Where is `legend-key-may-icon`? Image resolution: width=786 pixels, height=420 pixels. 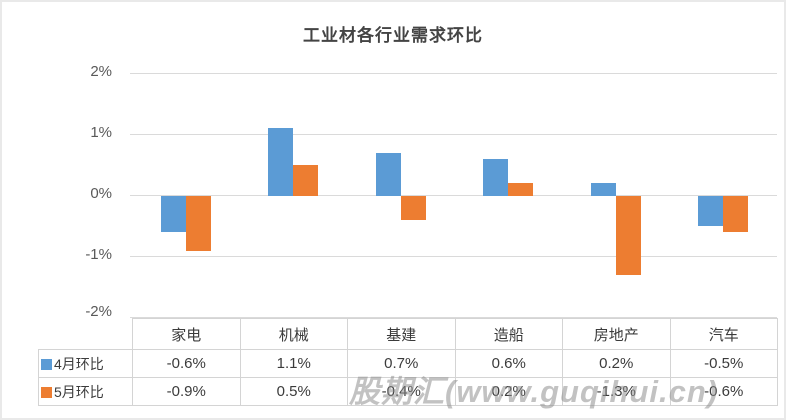 legend-key-may-icon is located at coordinates (46, 392).